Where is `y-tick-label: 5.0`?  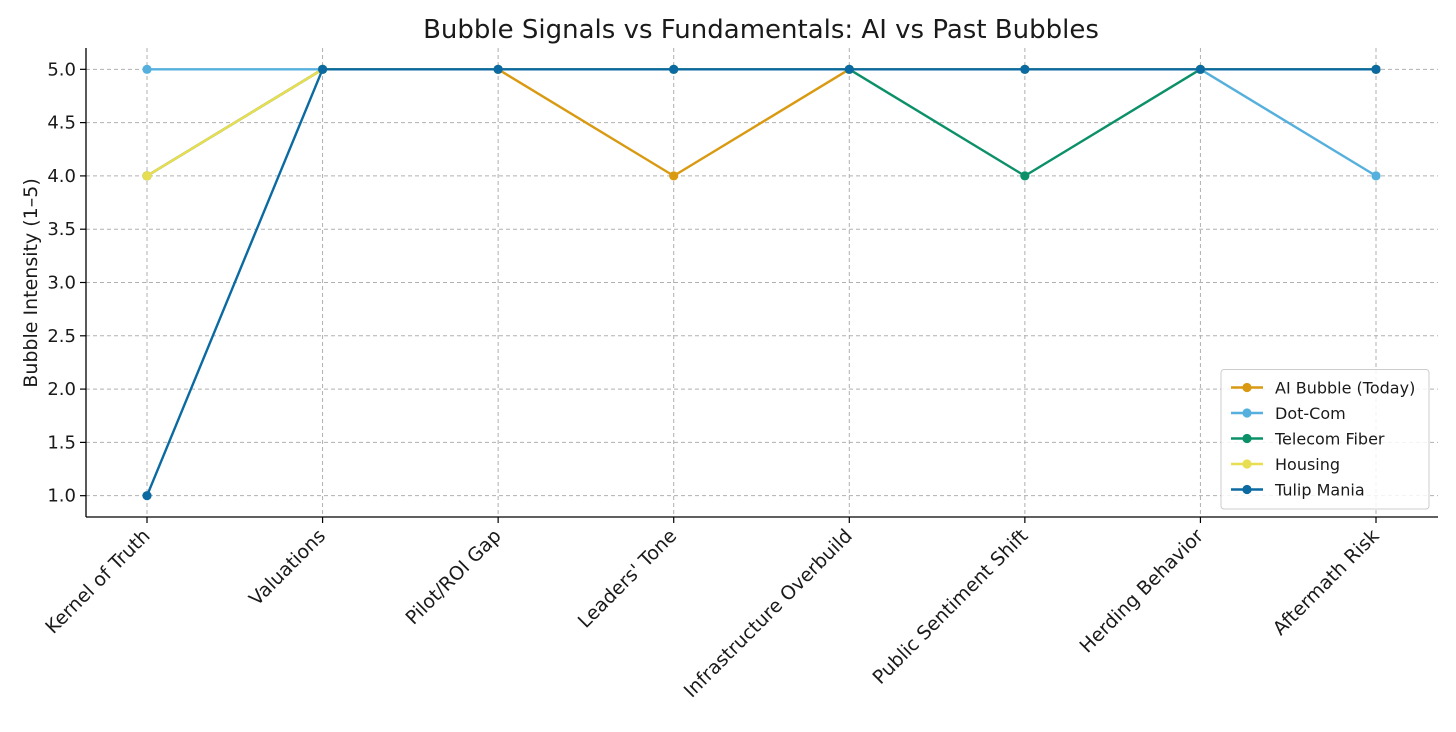 y-tick-label: 5.0 is located at coordinates (61, 69).